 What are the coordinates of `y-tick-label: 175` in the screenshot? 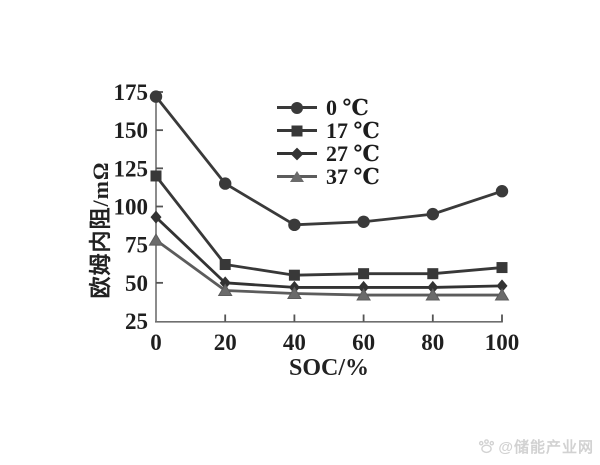 It's located at (131, 92).